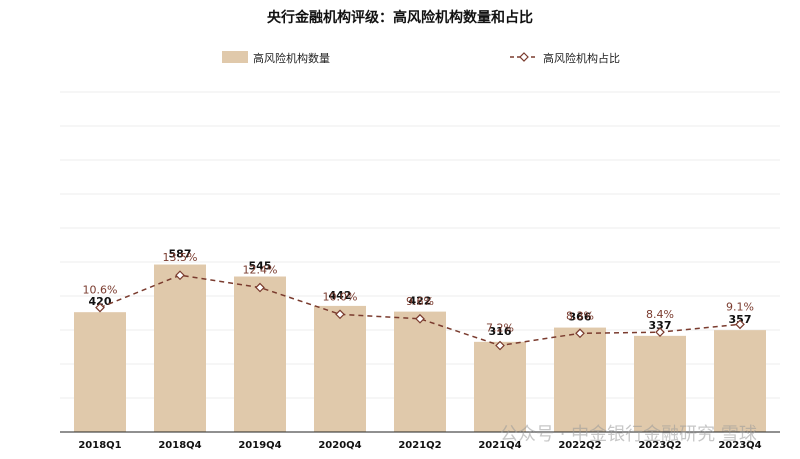 The image size is (800, 459). I want to click on legend-bar-swatch, so click(235, 57).